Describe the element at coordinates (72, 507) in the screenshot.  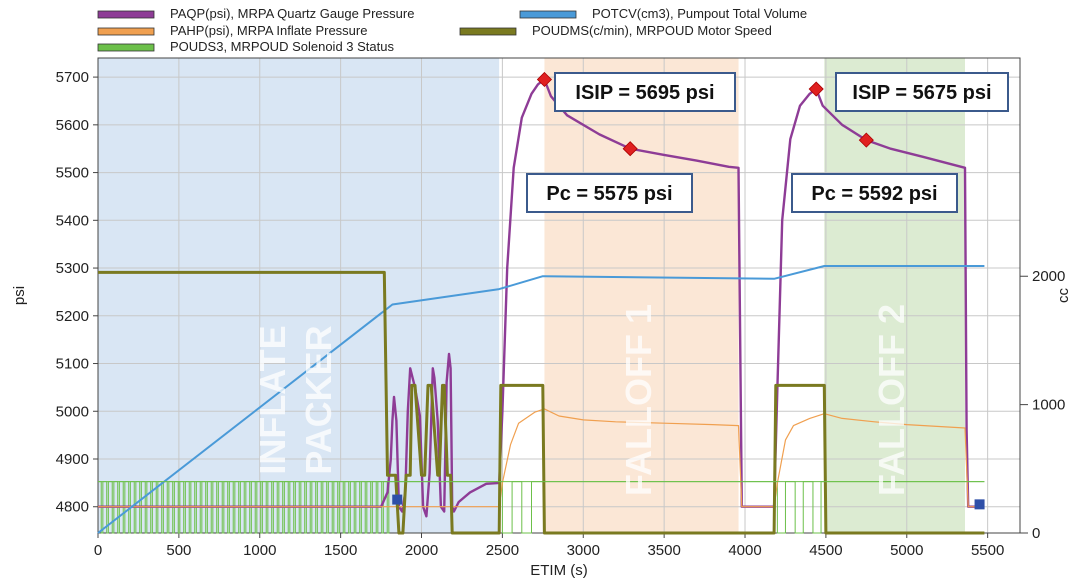
I see `y-tick-label-0: 4800` at that location.